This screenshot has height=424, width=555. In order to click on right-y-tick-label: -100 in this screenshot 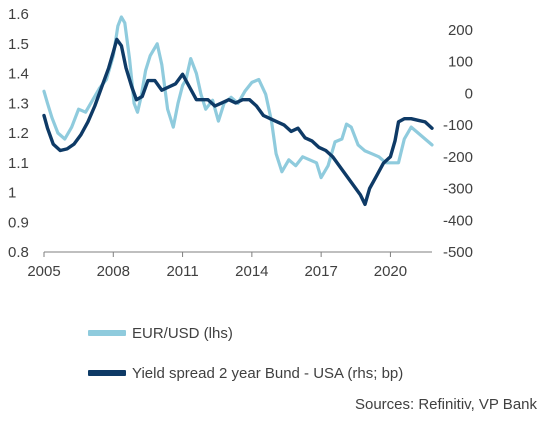, I will do `click(458, 125)`.